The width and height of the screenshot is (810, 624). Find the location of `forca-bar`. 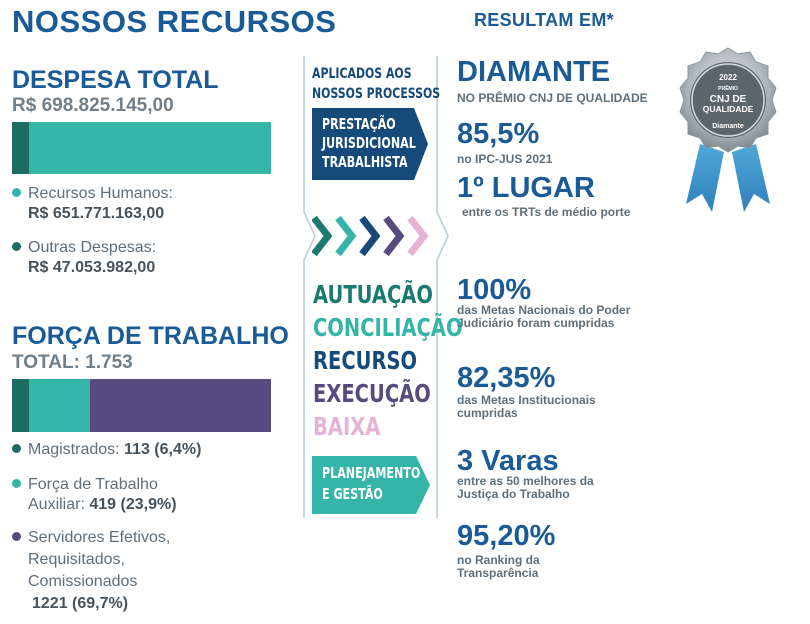

forca-bar is located at coordinates (141, 405).